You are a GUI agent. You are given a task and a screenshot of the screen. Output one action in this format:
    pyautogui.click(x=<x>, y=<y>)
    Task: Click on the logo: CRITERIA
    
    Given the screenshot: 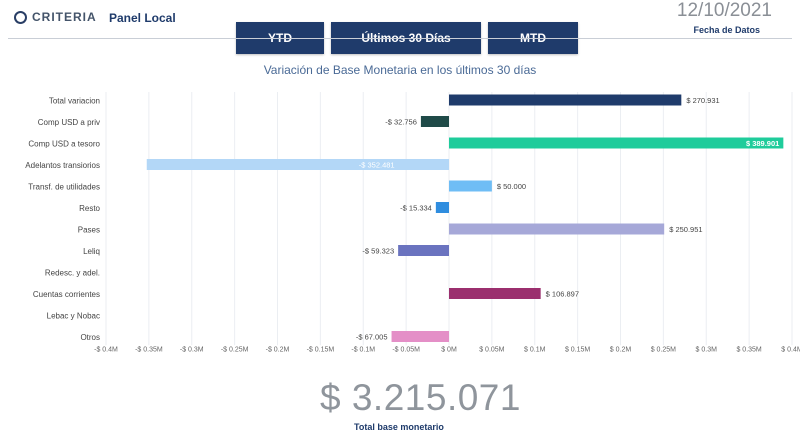 What is the action you would take?
    pyautogui.click(x=55, y=17)
    